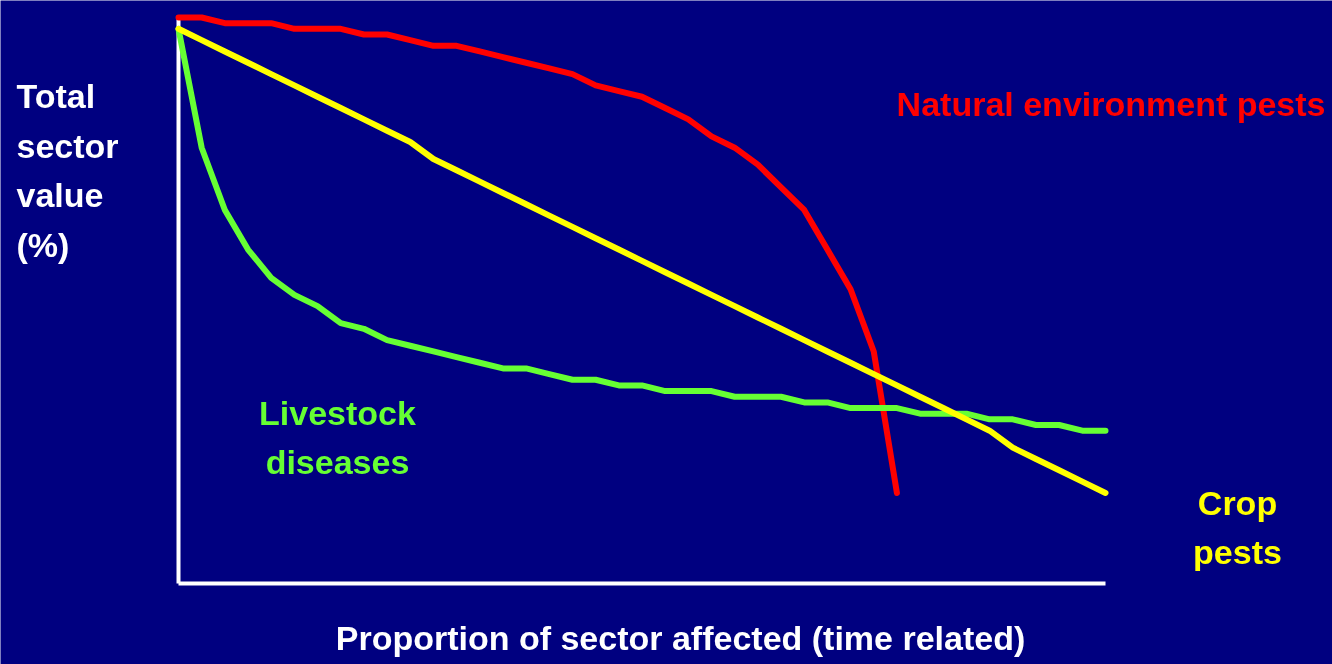 The height and width of the screenshot is (664, 1332). Describe the element at coordinates (1237, 527) in the screenshot. I see `text: Crop pests` at that location.